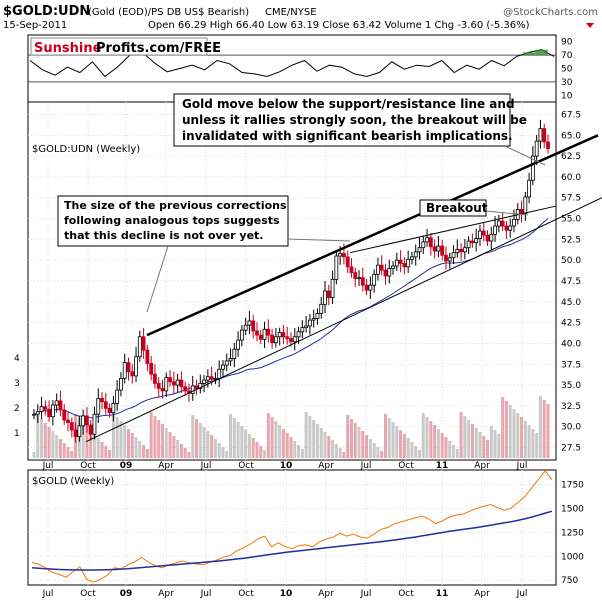  What do you see at coordinates (572, 509) in the screenshot?
I see `gold-tick-label: 1500` at bounding box center [572, 509].